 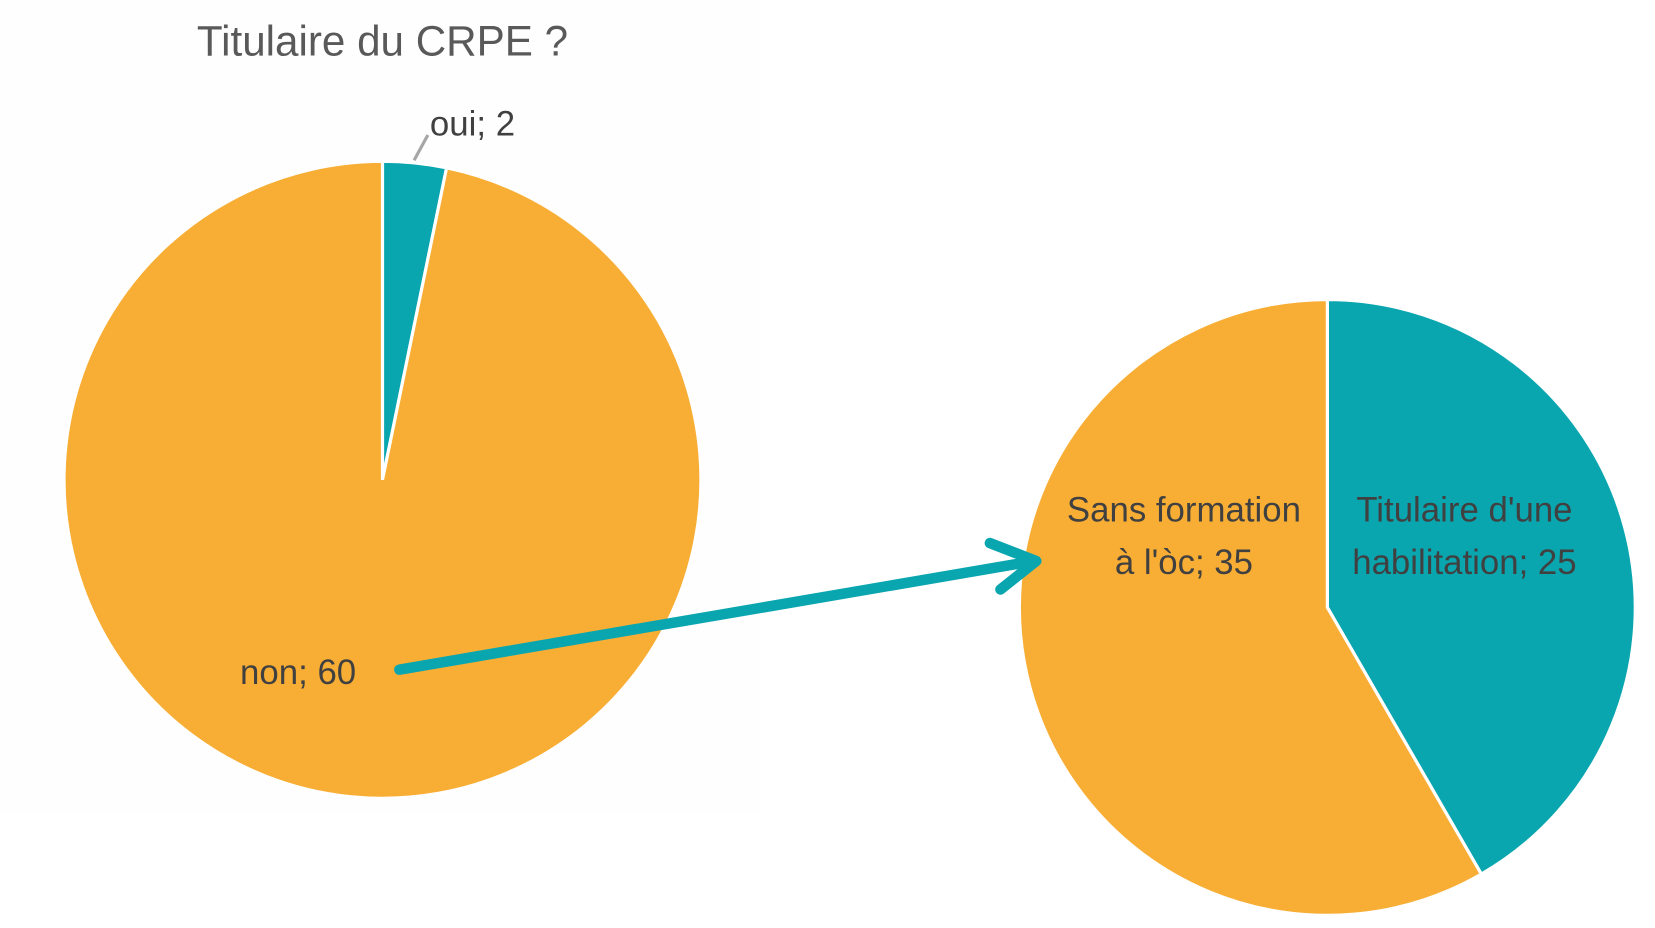 I want to click on arrow-head, so click(x=1013, y=566).